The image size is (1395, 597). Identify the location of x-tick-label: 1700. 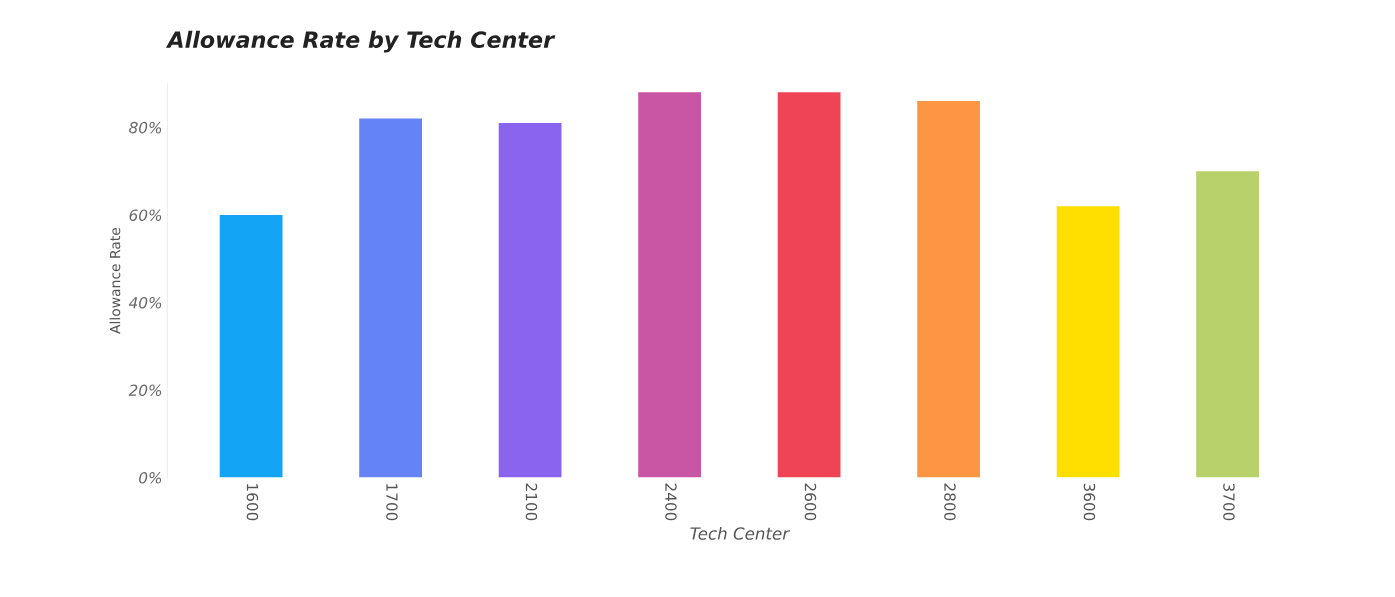
(392, 502).